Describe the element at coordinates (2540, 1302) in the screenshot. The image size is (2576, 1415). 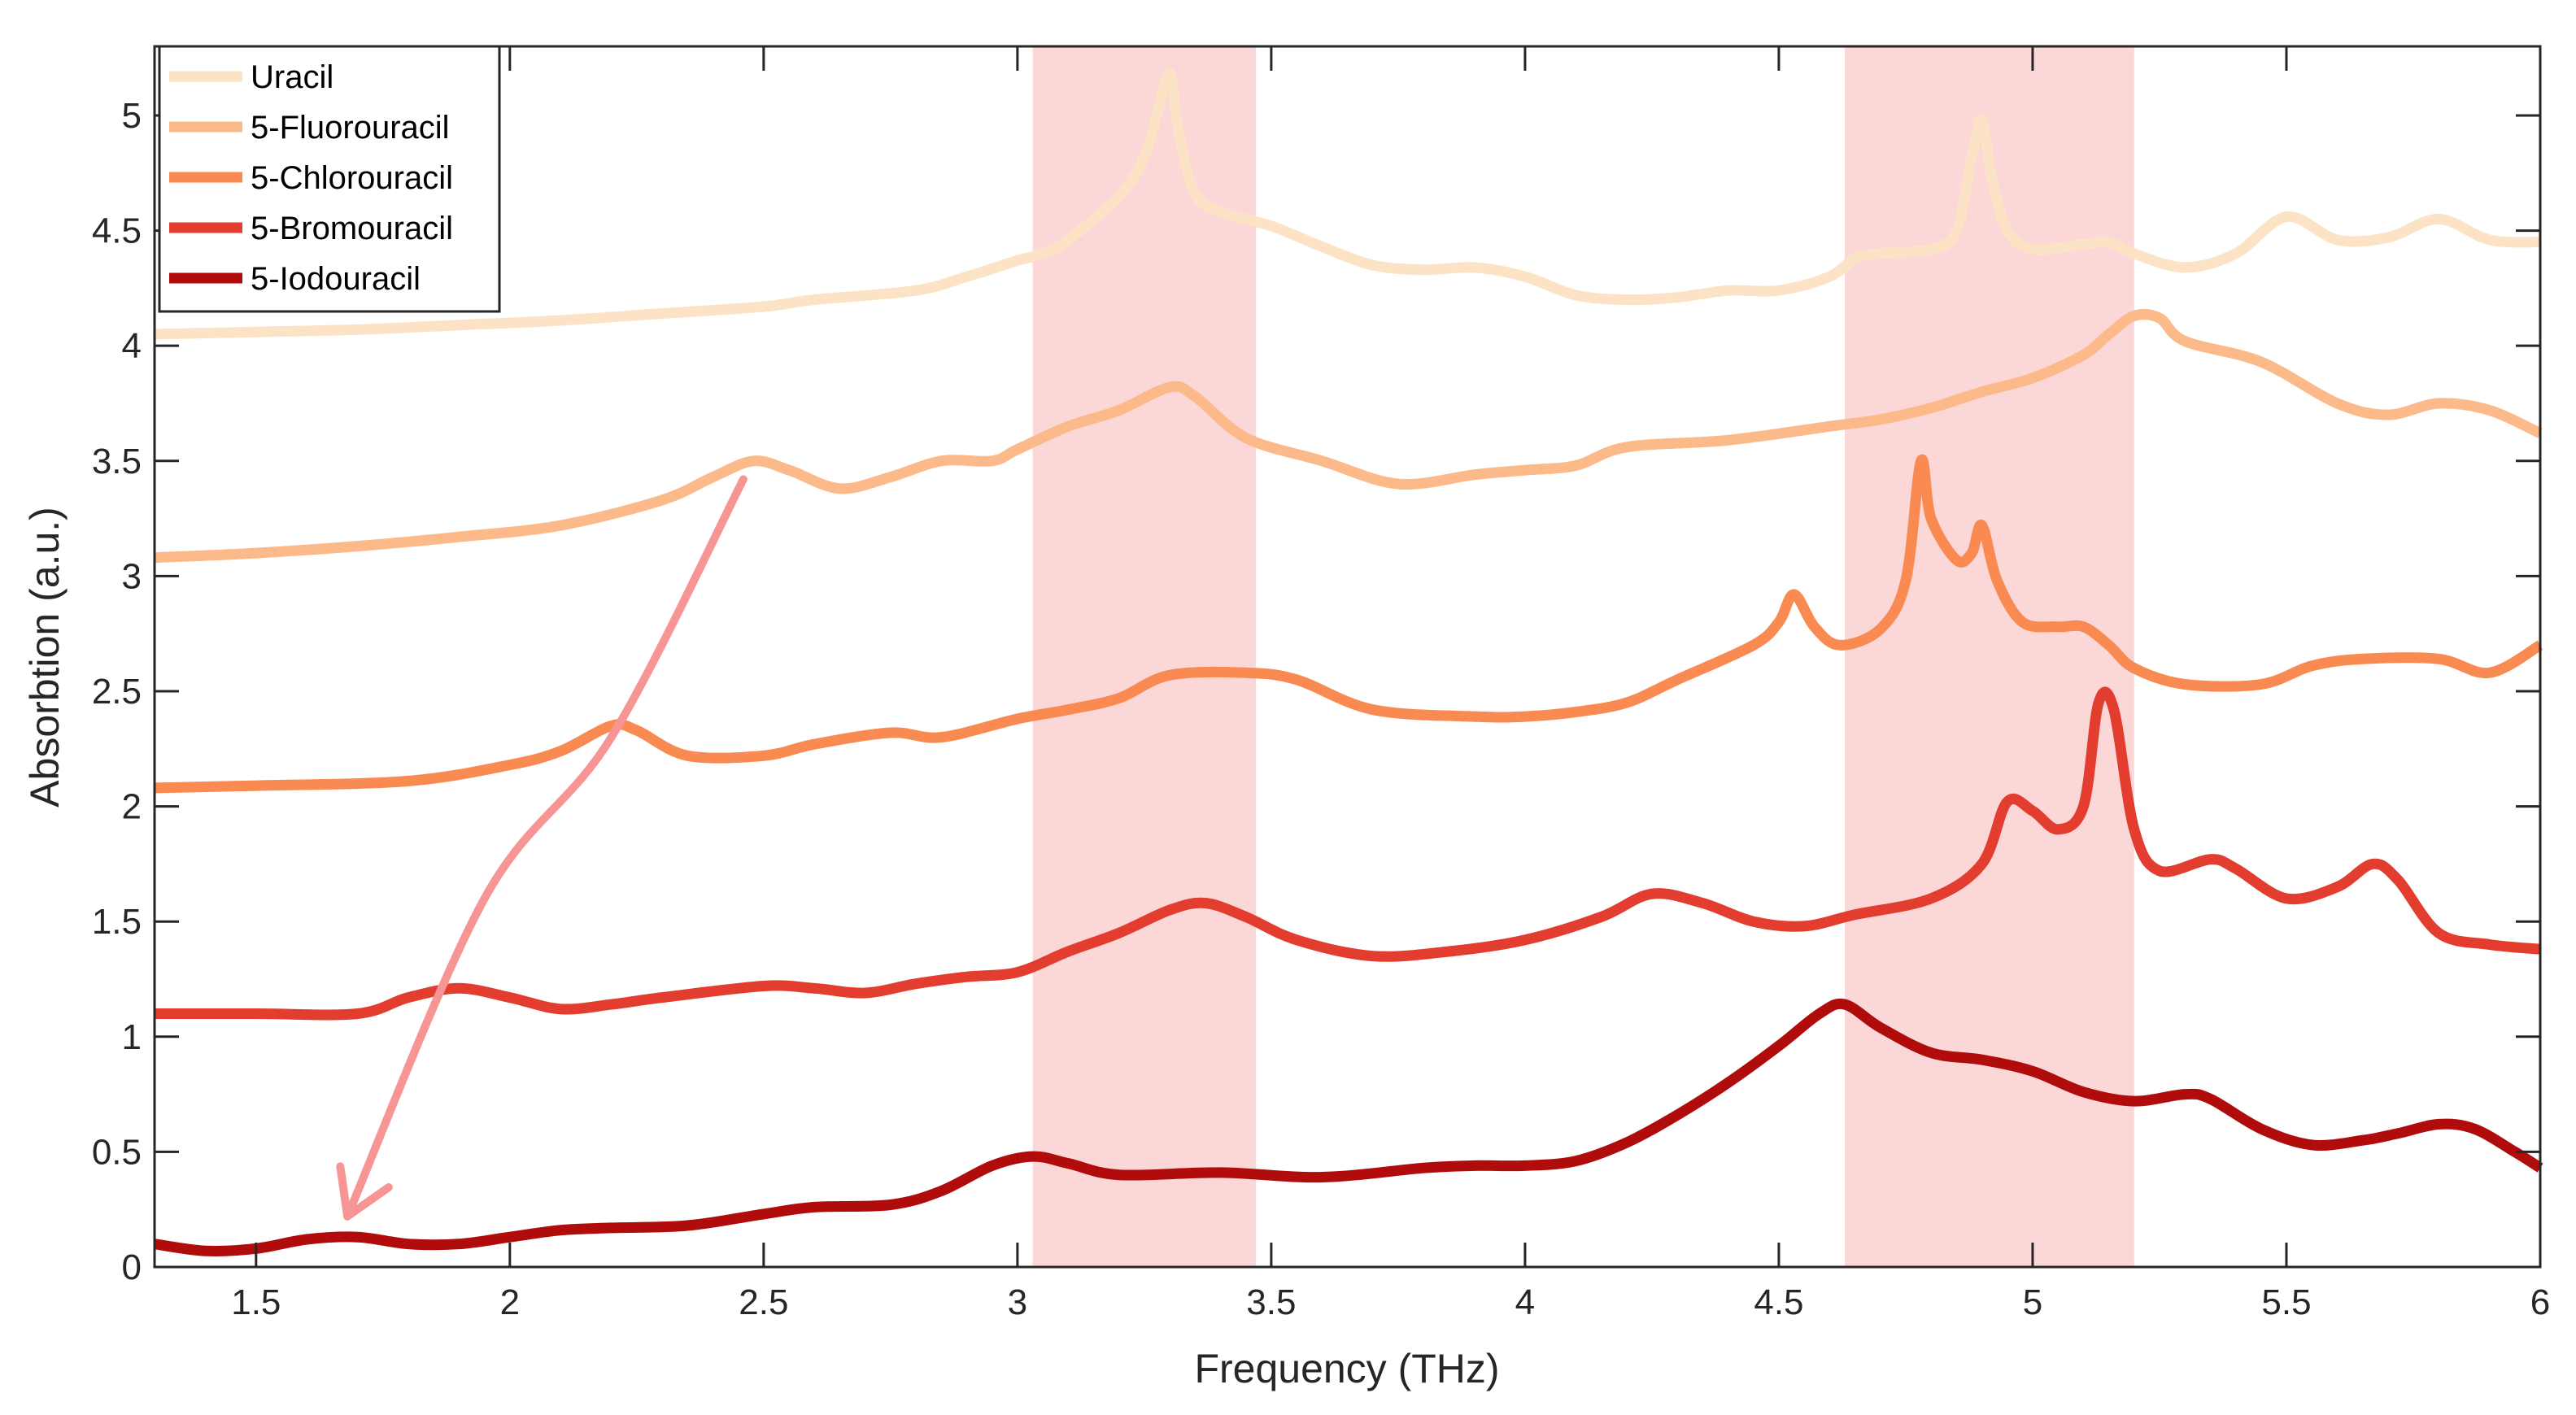
I see `x-tick-label: 6` at that location.